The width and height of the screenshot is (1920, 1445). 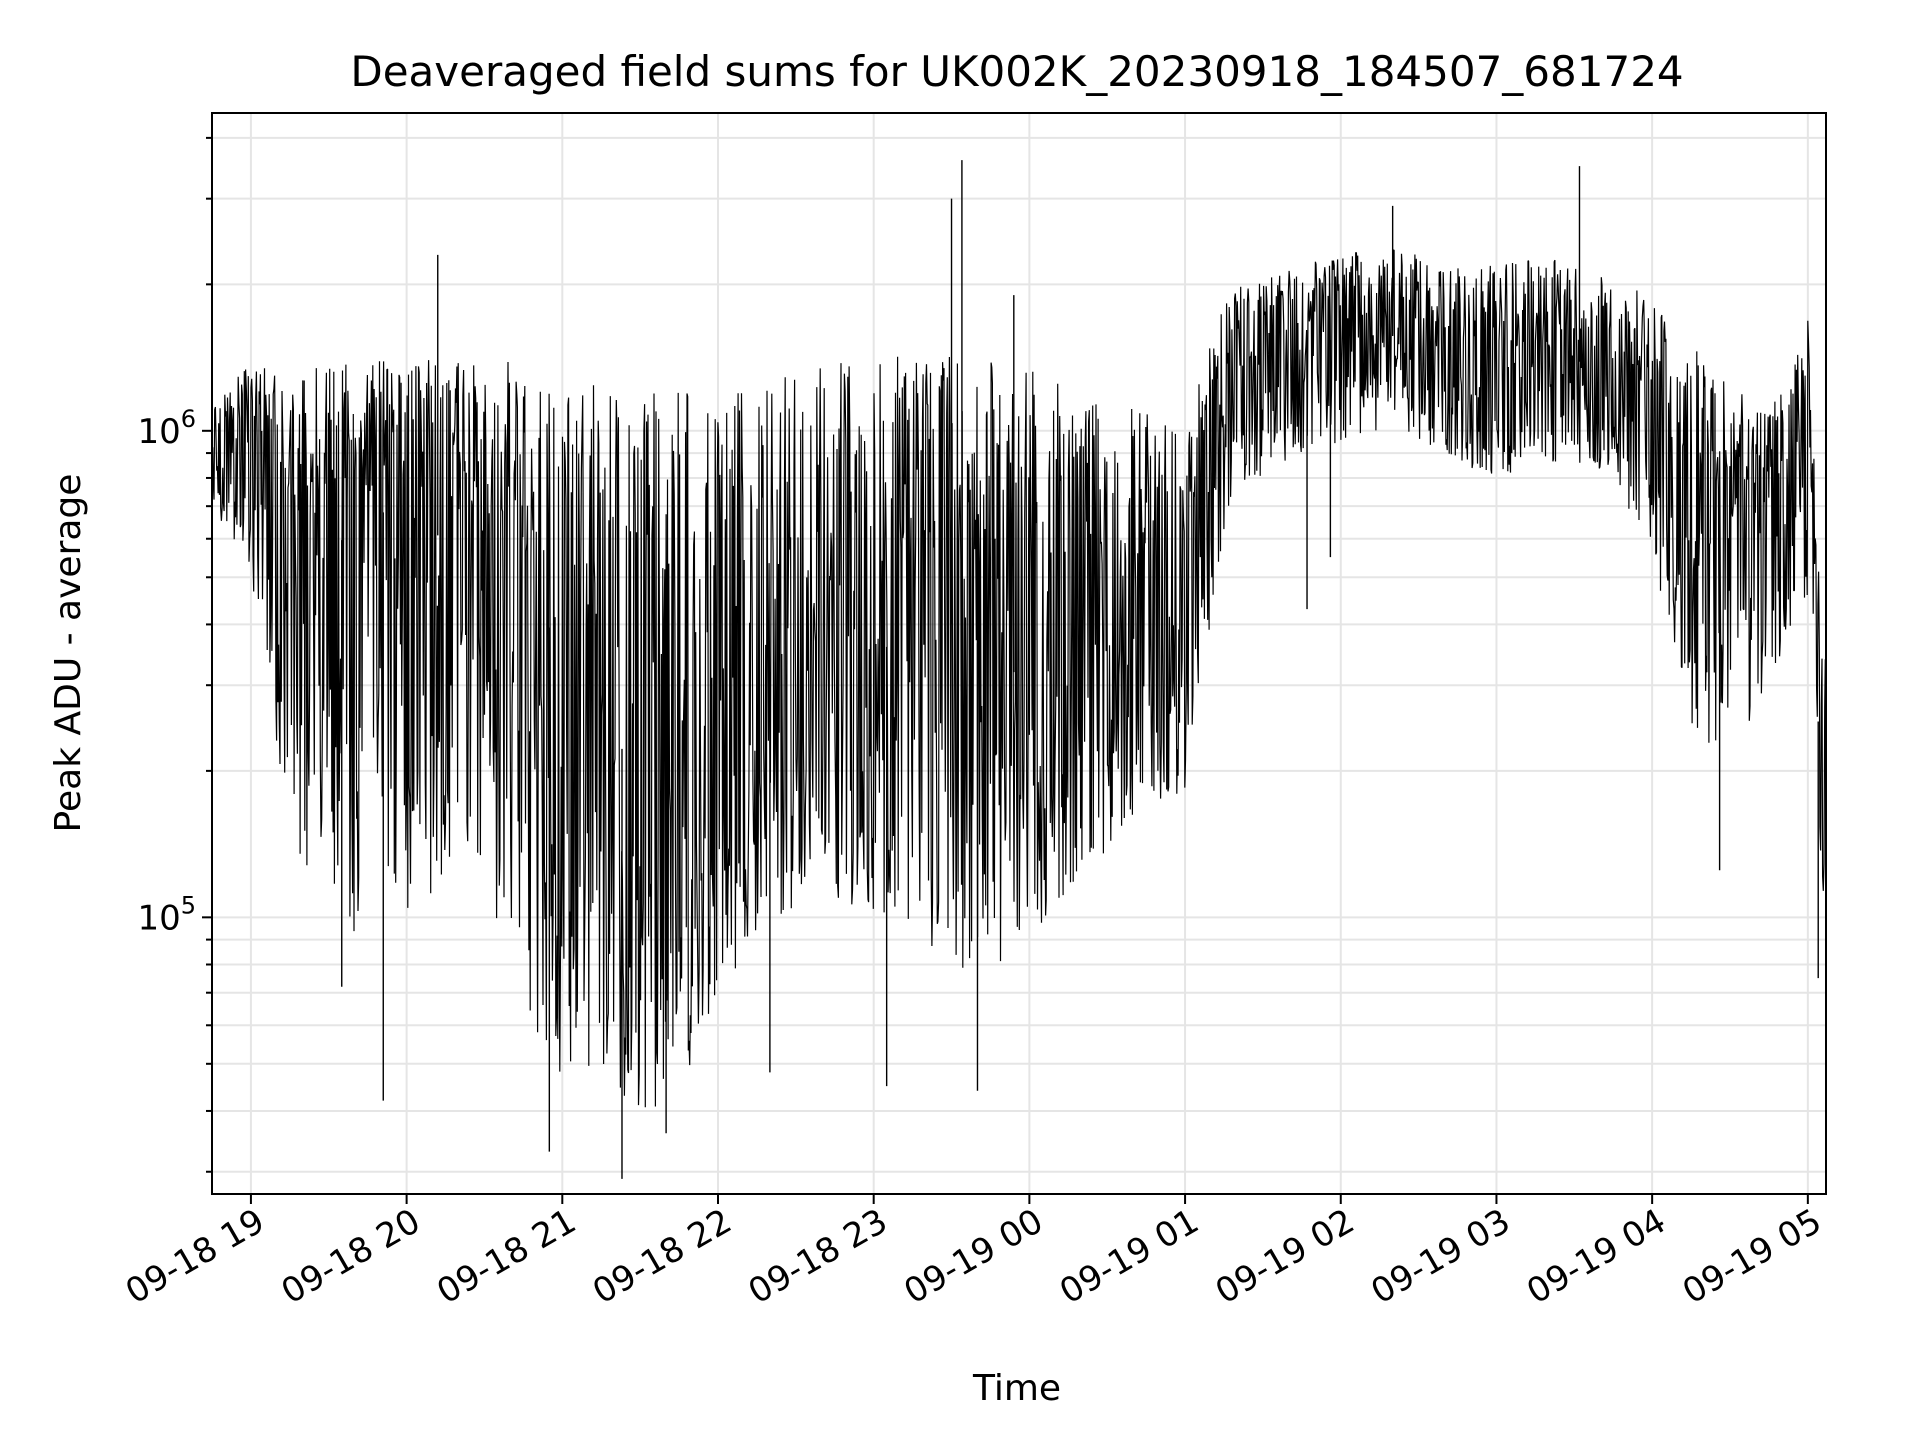 What do you see at coordinates (68, 653) in the screenshot?
I see `y-axis-label: Peak ADU - average` at bounding box center [68, 653].